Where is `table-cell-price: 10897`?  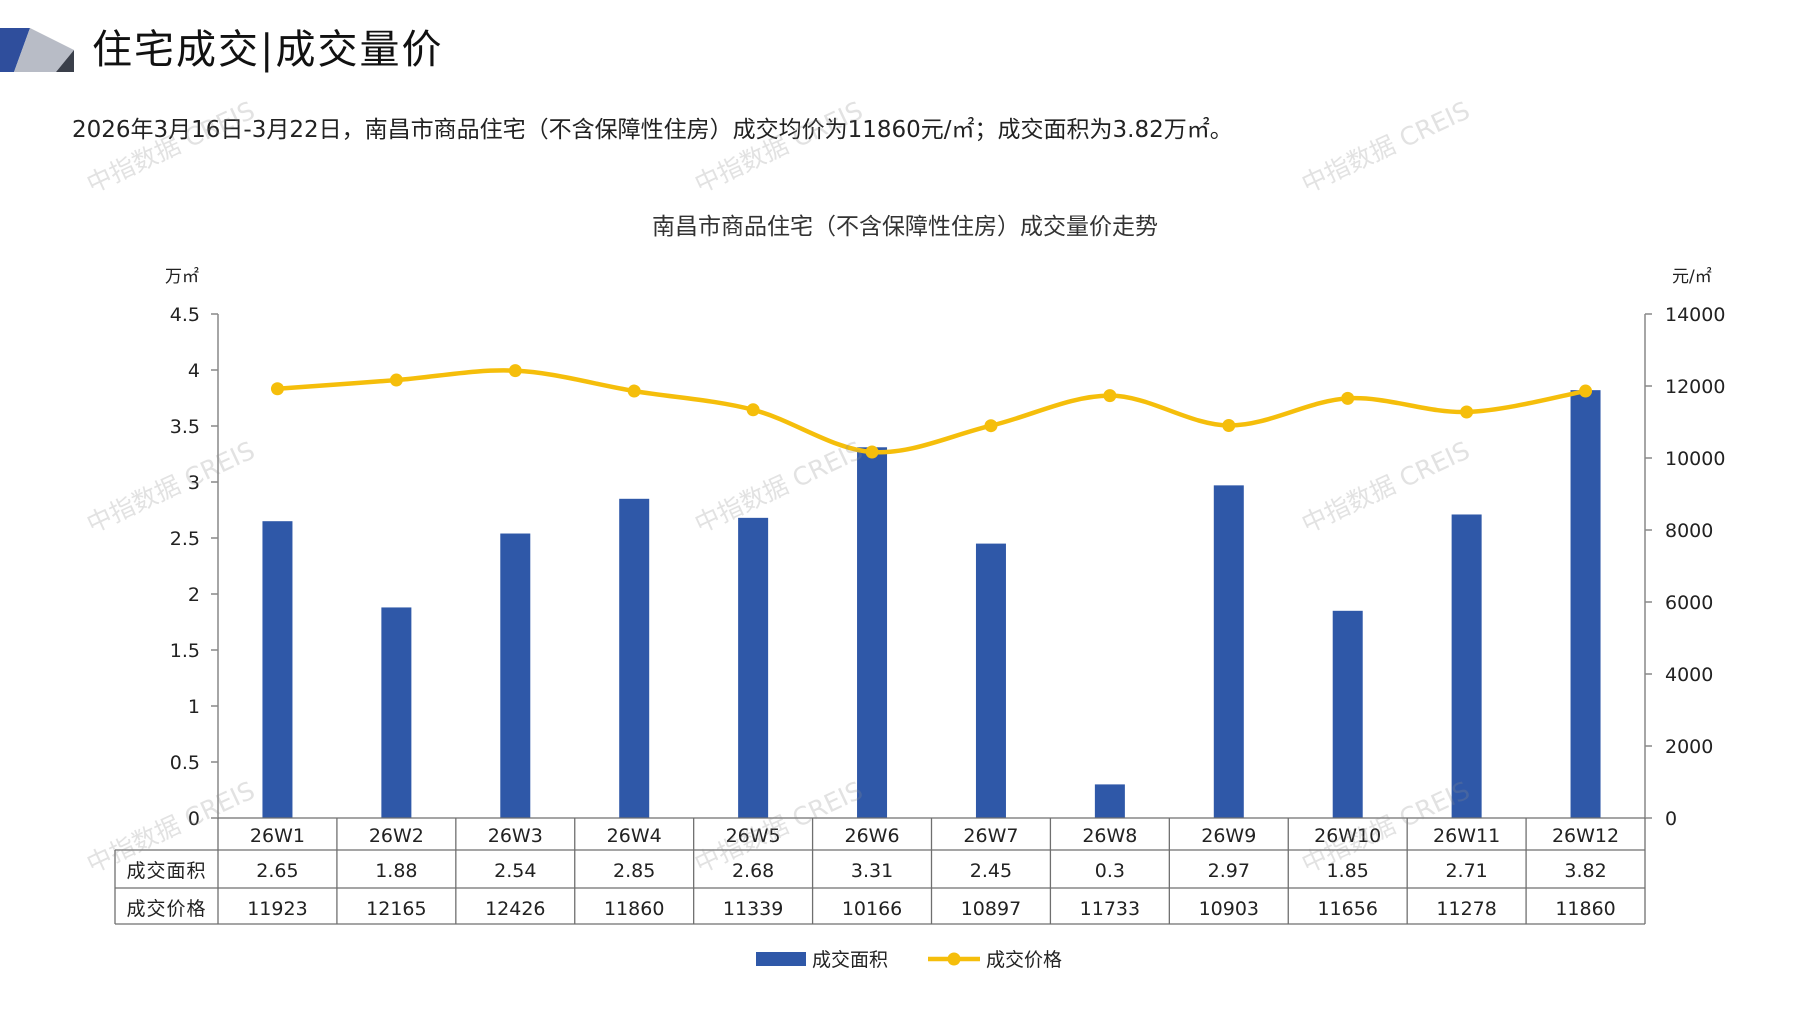
table-cell-price: 10897 is located at coordinates (991, 909).